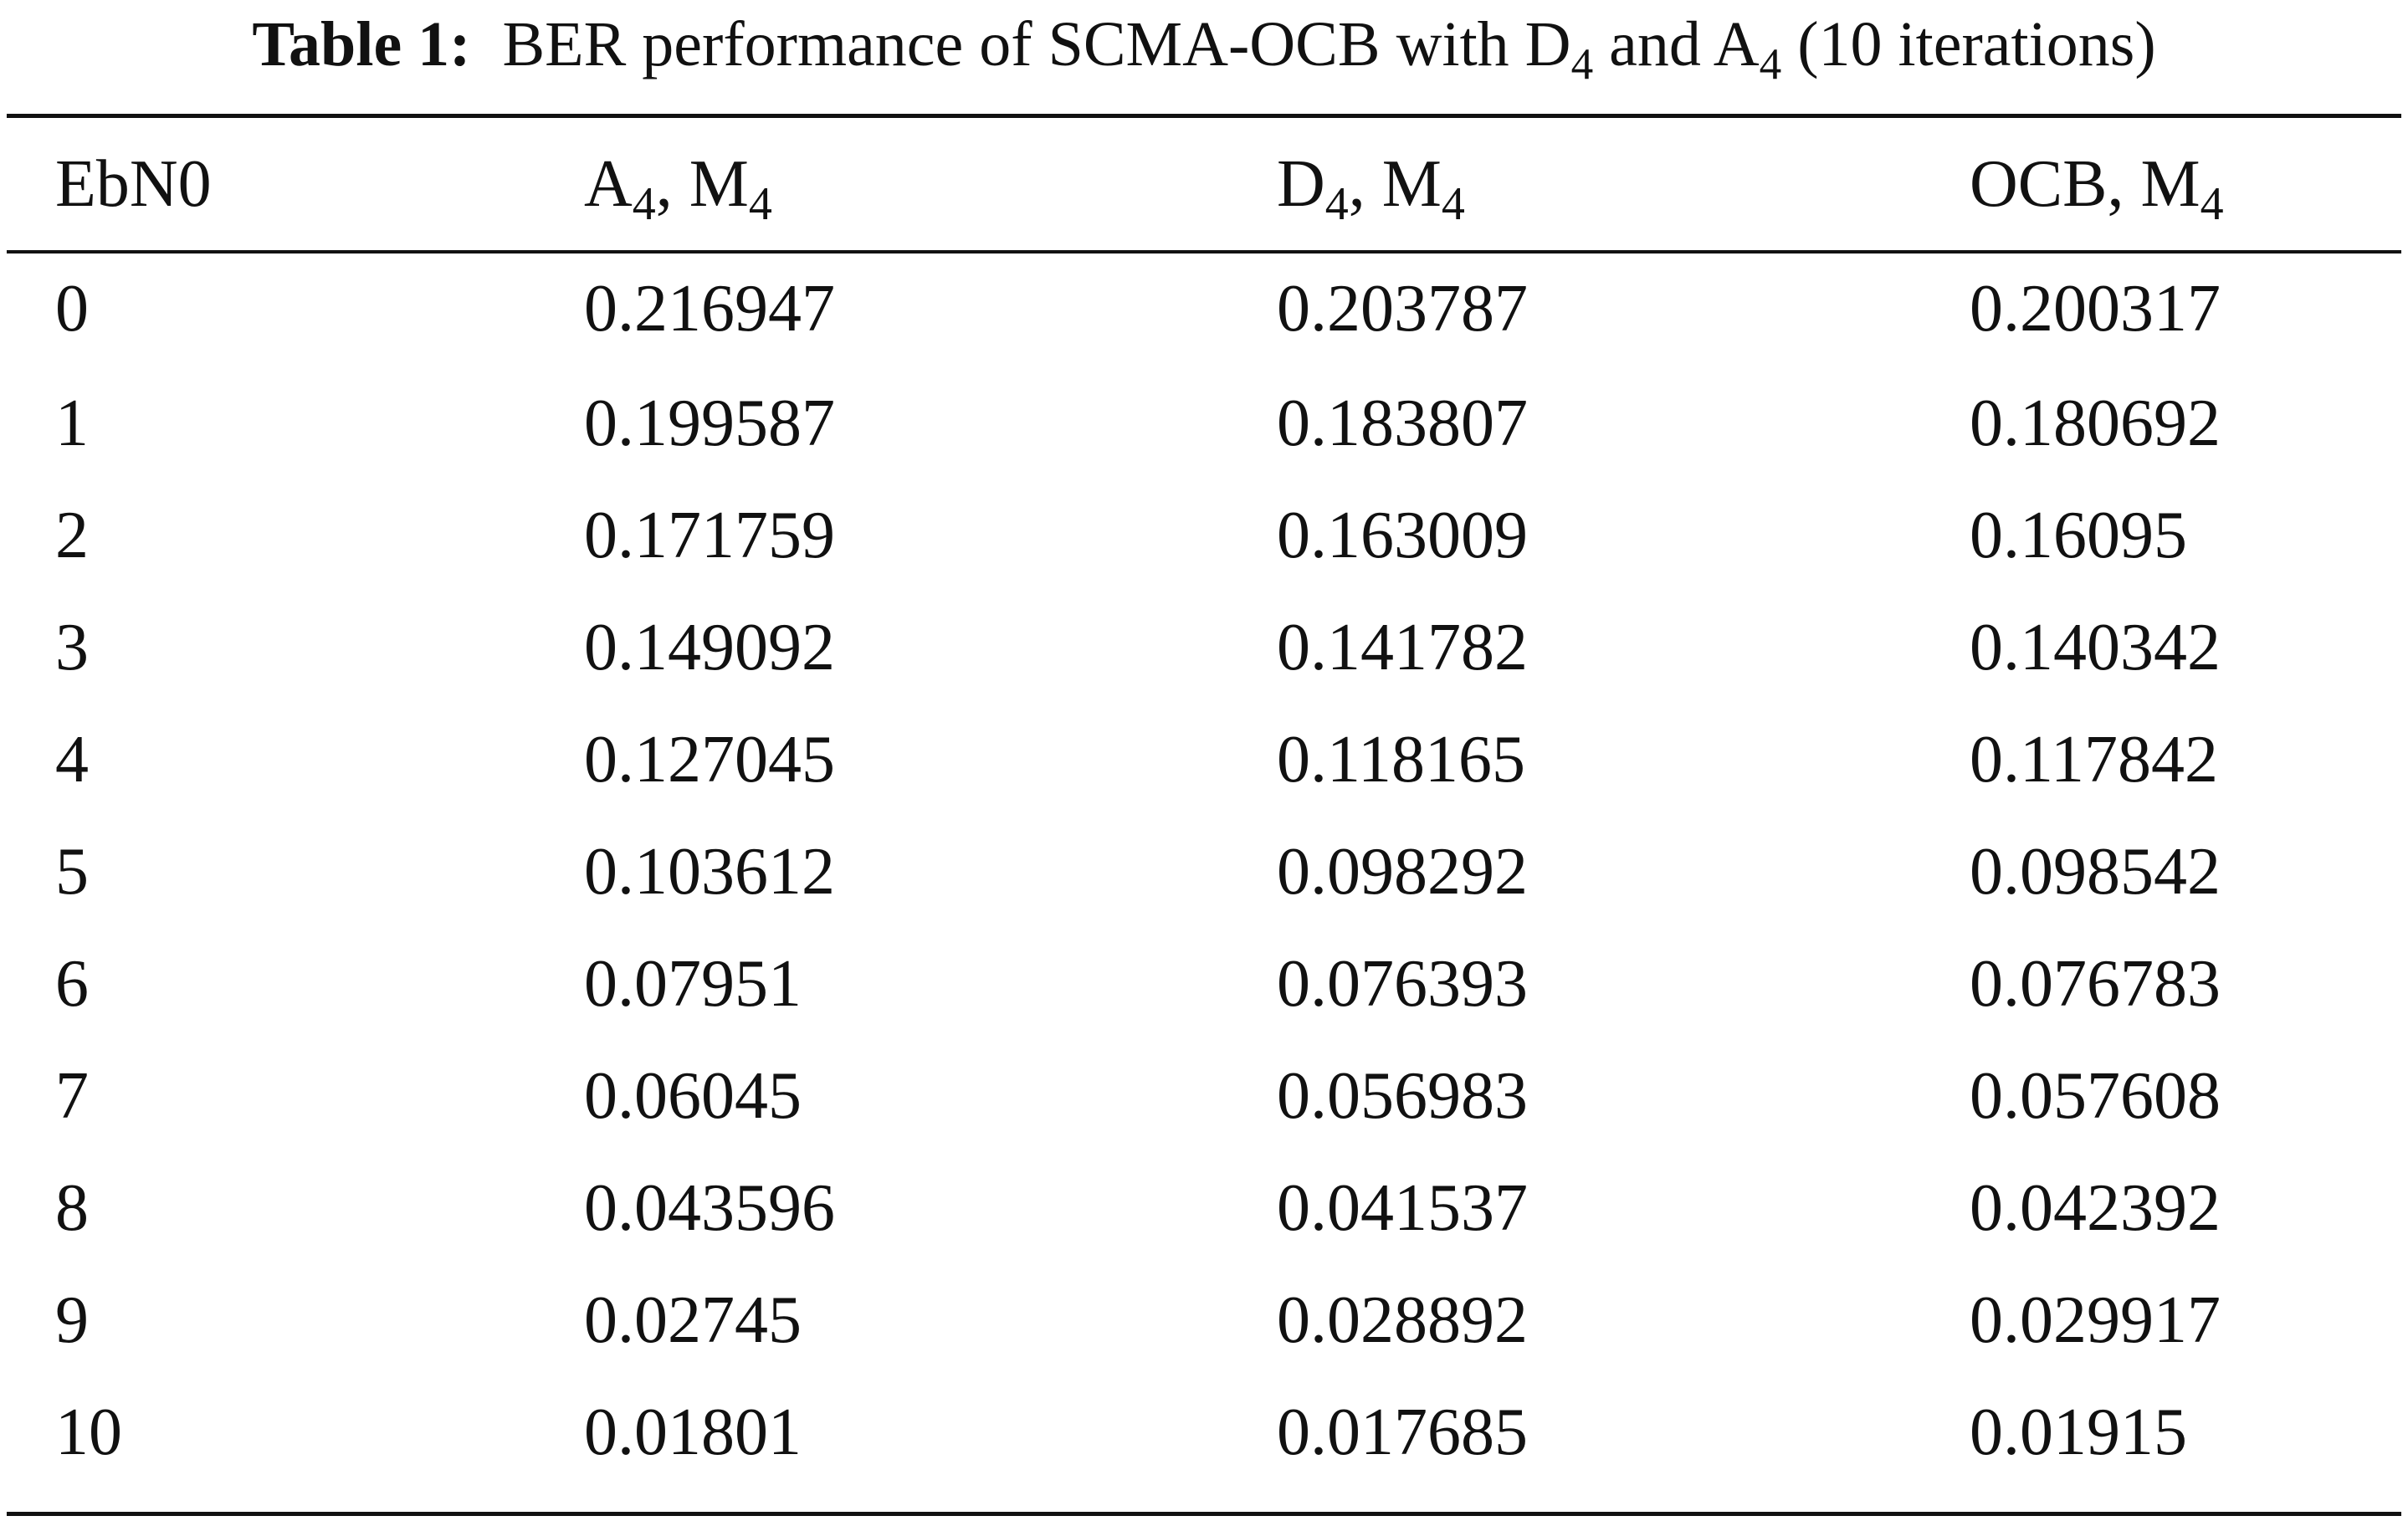 Image resolution: width=2408 pixels, height=1521 pixels. Describe the element at coordinates (709, 759) in the screenshot. I see `cell-a4-m4: 0.127045` at that location.